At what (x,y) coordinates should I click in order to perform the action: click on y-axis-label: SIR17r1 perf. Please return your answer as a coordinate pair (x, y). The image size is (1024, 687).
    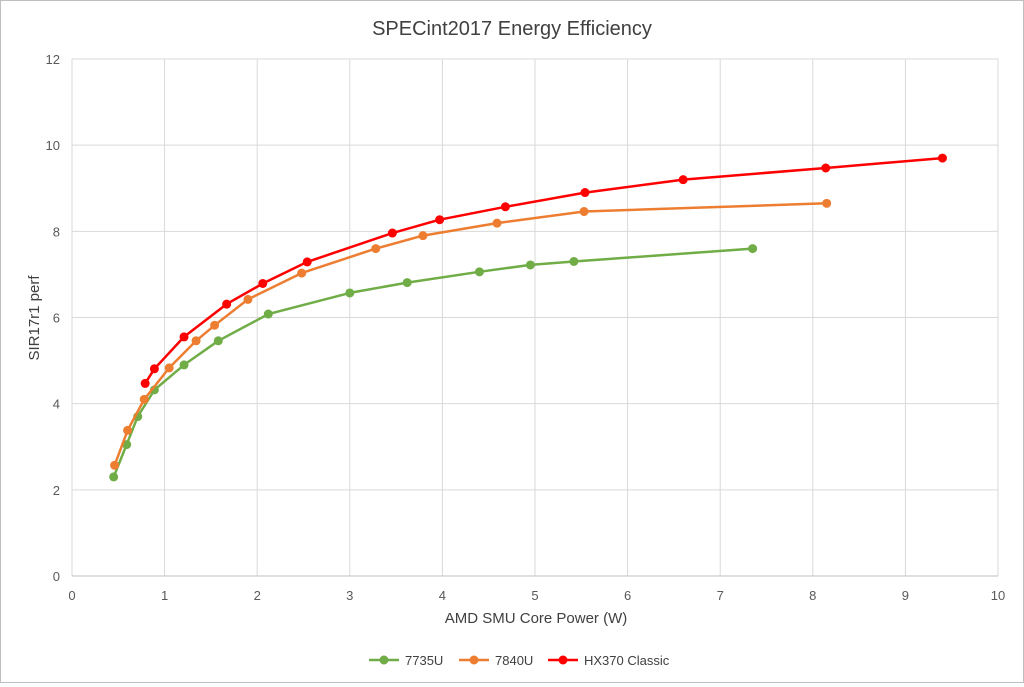
    Looking at the image, I should click on (34, 318).